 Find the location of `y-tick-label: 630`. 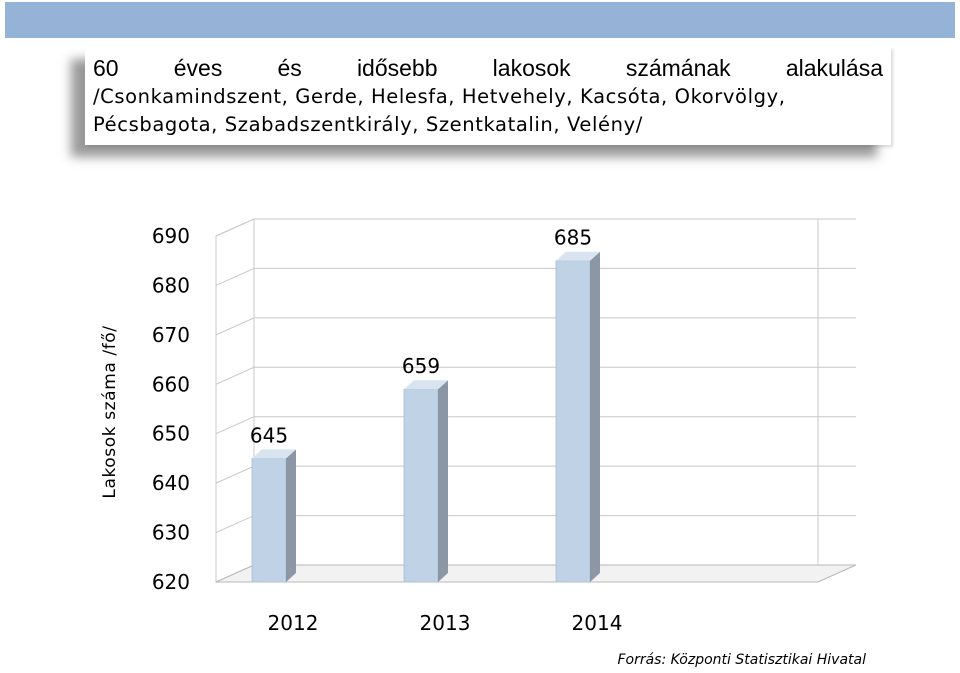

y-tick-label: 630 is located at coordinates (171, 533).